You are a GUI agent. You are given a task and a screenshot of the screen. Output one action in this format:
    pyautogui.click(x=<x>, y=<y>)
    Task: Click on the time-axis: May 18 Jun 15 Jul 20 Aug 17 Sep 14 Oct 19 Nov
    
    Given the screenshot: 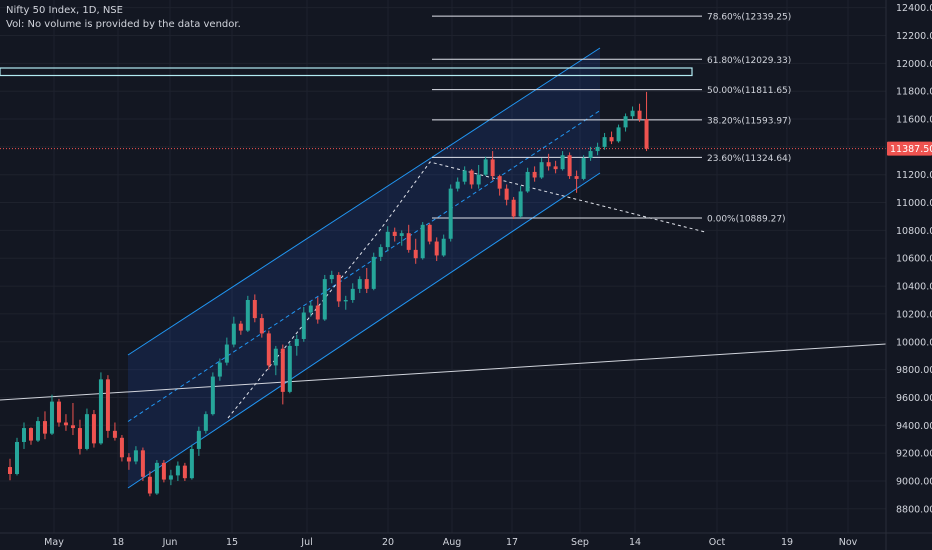 What is the action you would take?
    pyautogui.click(x=466, y=540)
    